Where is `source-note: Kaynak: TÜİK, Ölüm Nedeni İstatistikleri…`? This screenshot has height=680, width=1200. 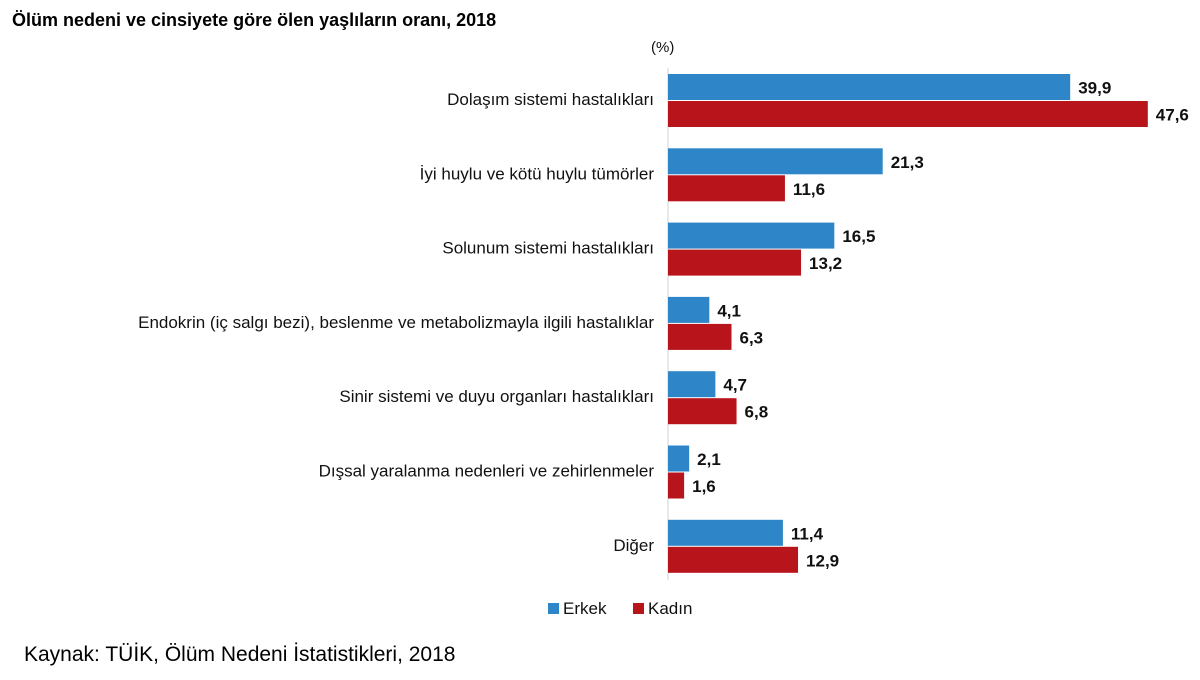 source-note: Kaynak: TÜİK, Ölüm Nedeni İstatistikleri… is located at coordinates (240, 654).